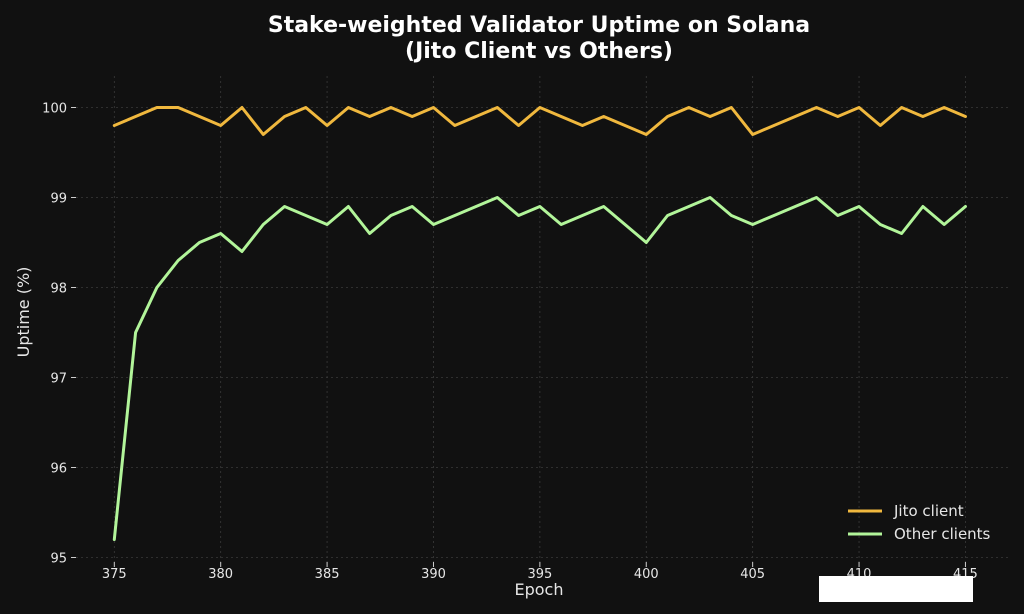  I want to click on x-tick-label: 375, so click(114, 574).